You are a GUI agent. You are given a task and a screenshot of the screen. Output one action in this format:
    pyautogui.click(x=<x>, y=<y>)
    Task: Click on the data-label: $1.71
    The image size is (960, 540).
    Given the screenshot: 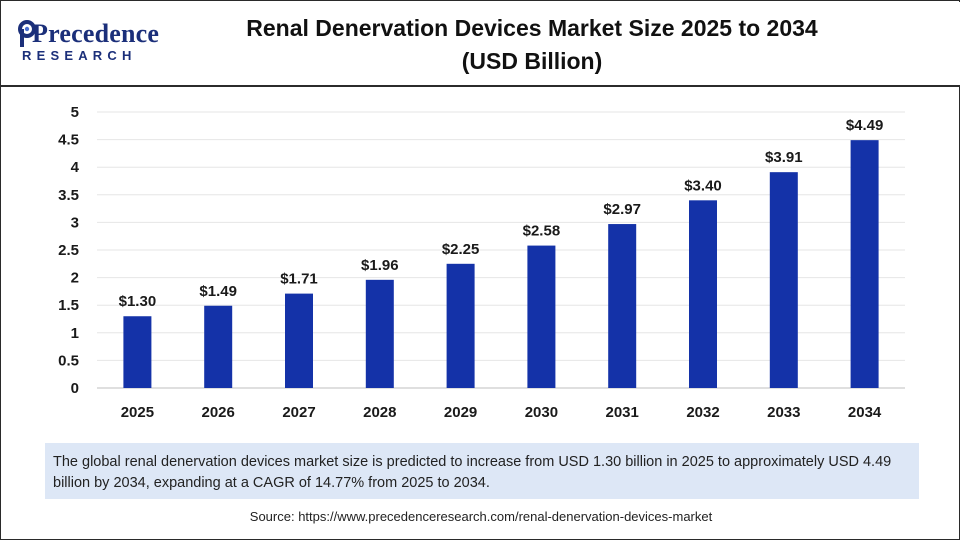 What is the action you would take?
    pyautogui.click(x=299, y=279)
    